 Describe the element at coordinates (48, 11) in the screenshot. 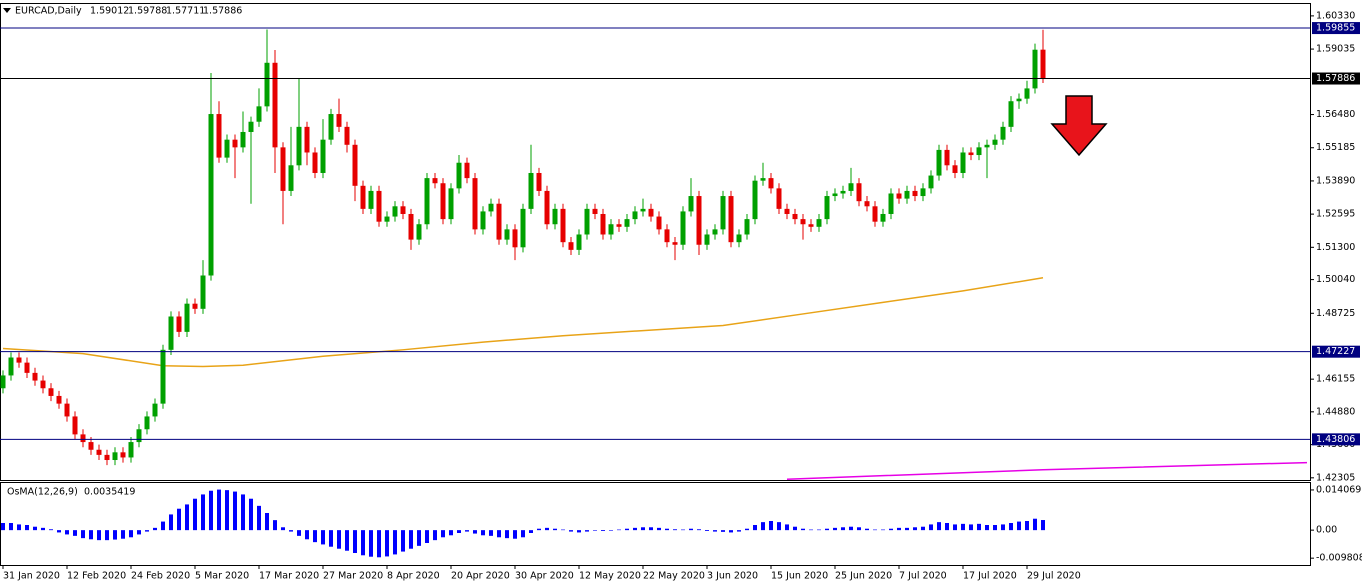

I see `chart-title: EURCAD,Daily` at that location.